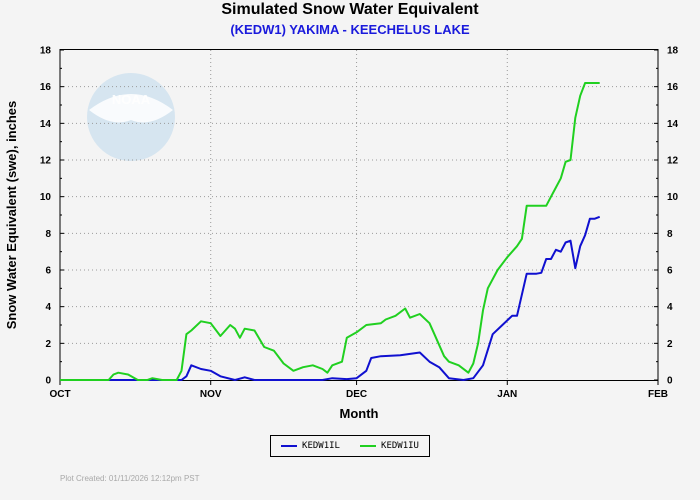 This screenshot has height=500, width=700. I want to click on y-tick-label-left: 6, so click(48, 271).